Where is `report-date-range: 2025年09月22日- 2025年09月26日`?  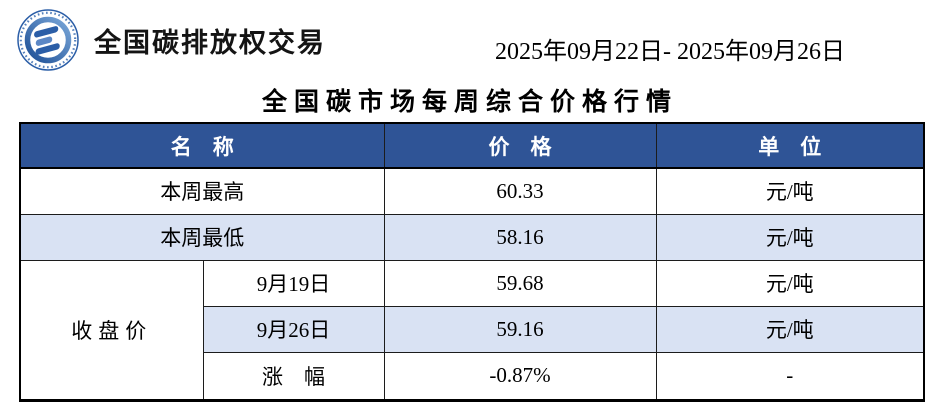 report-date-range: 2025年09月22日- 2025年09月26日 is located at coordinates (670, 52).